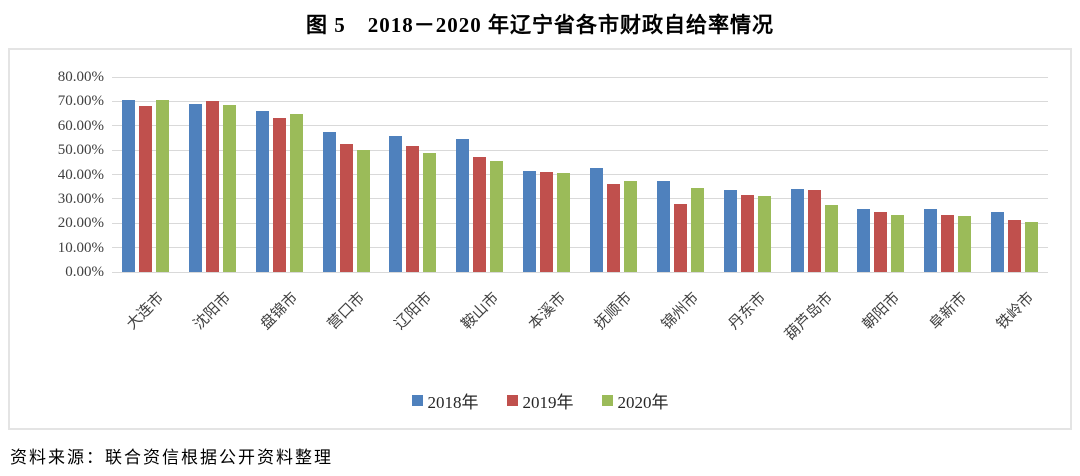 The image size is (1080, 476). Describe the element at coordinates (346, 311) in the screenshot. I see `x-axis-label: 营口市` at that location.